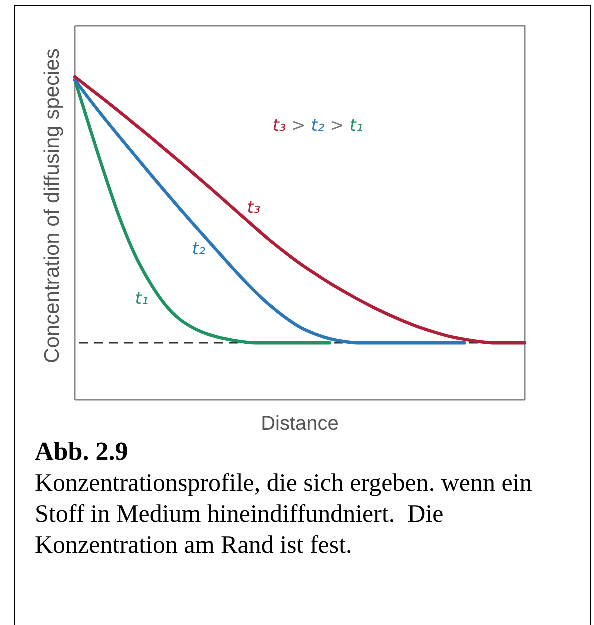 This screenshot has height=625, width=594. I want to click on series-label: t₁, so click(142, 298).